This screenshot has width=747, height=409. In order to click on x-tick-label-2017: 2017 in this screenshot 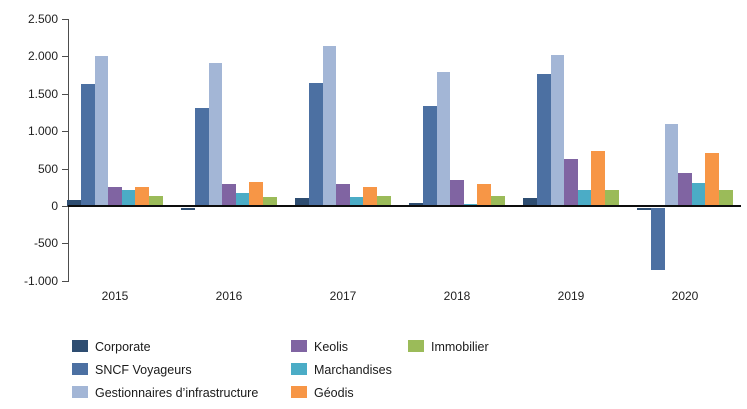, I will do `click(343, 296)`.